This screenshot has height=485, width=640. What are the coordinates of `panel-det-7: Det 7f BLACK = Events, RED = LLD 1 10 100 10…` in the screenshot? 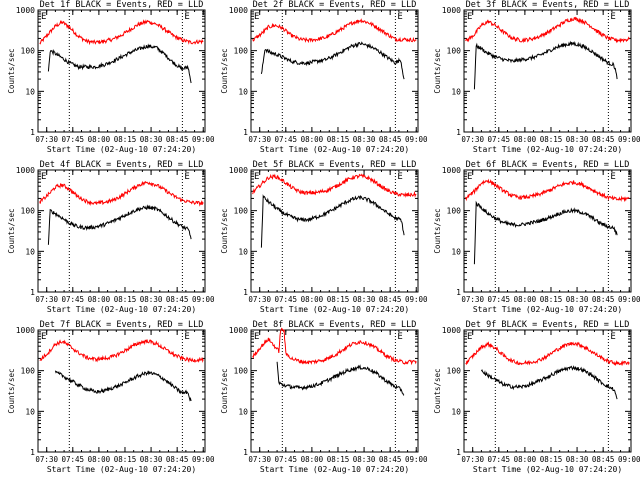 It's located at (111, 397).